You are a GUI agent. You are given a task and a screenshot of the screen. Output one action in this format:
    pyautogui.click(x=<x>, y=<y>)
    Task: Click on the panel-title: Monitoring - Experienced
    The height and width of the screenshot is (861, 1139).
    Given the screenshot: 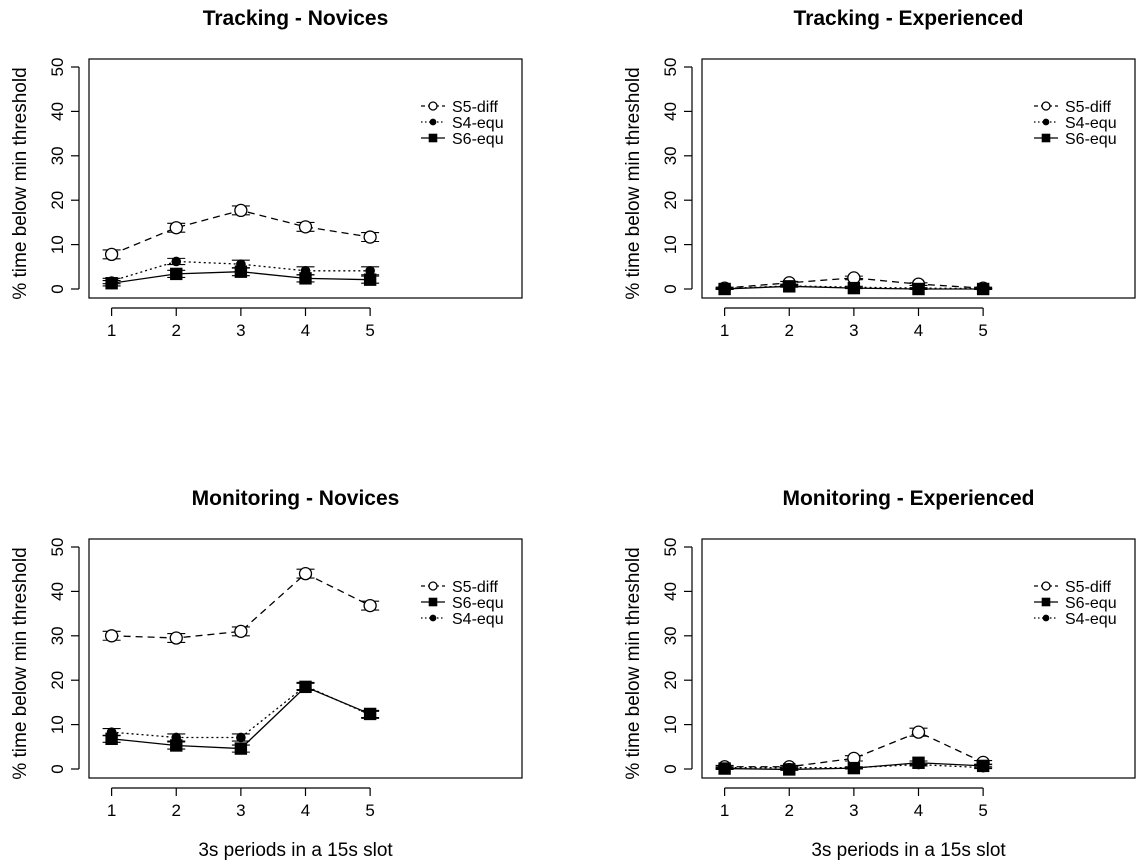 What is the action you would take?
    pyautogui.click(x=908, y=498)
    